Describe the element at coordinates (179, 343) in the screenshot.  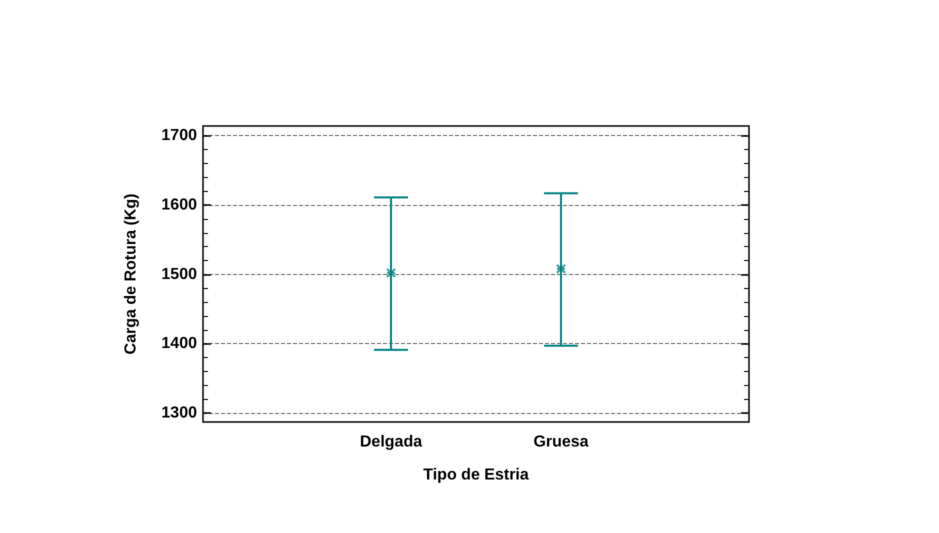
I see `y-tick-label: 1400` at that location.